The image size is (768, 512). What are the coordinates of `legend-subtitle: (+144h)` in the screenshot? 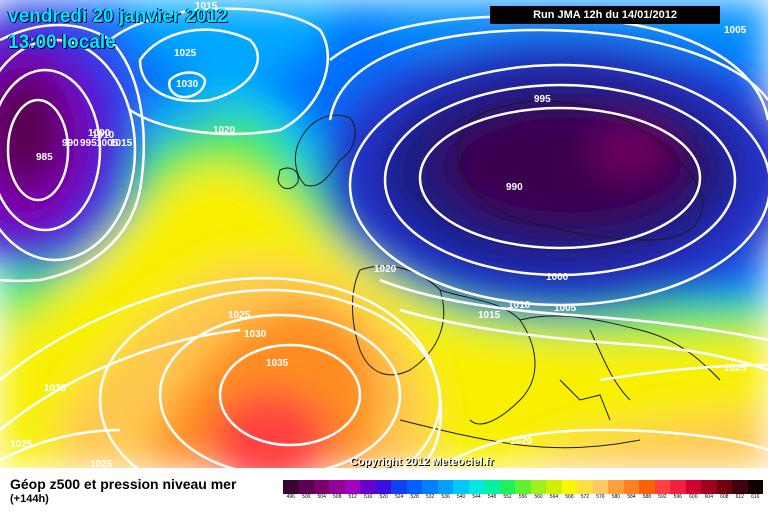 It's located at (29, 499).